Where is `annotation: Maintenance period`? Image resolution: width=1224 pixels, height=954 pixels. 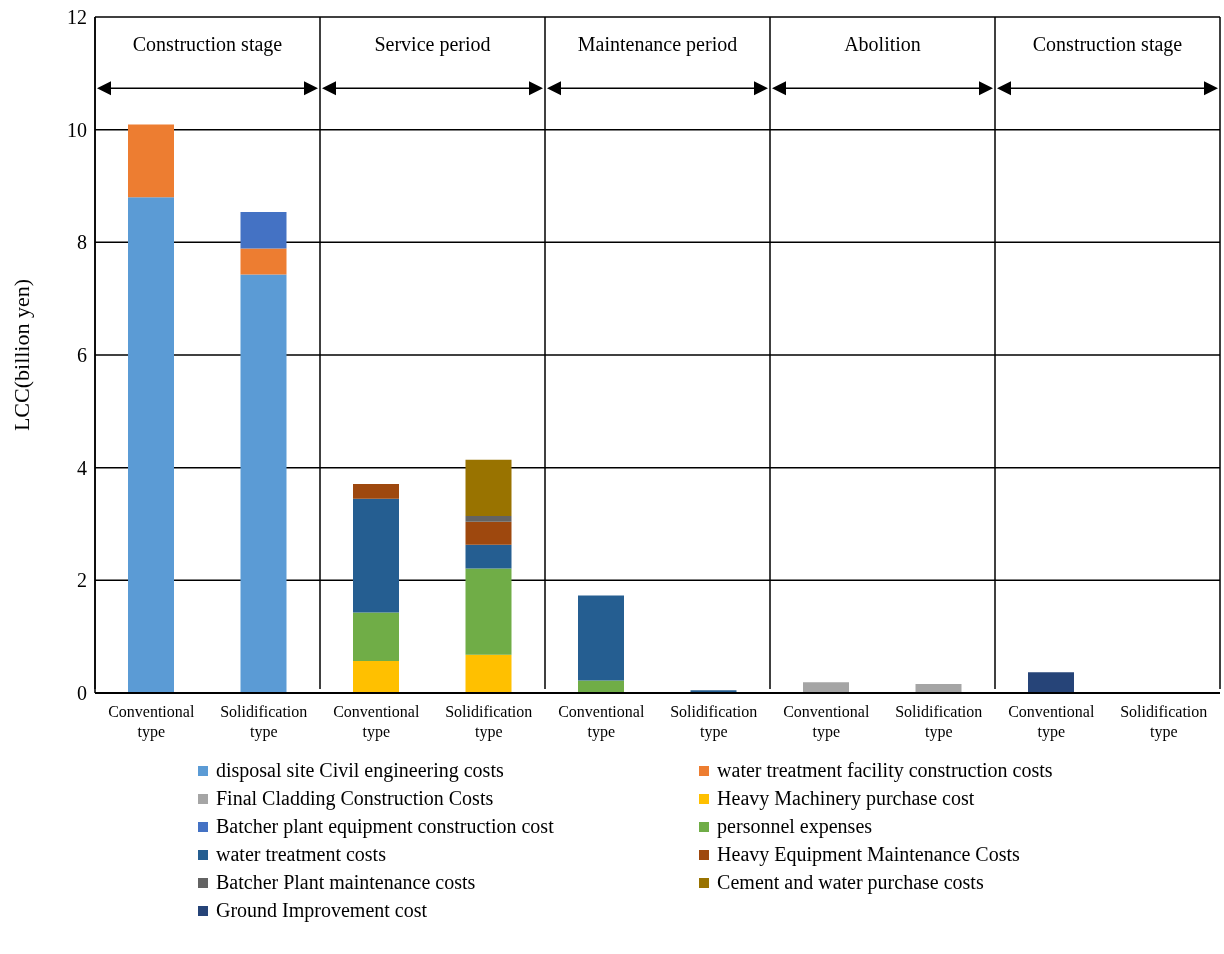 annotation: Maintenance period is located at coordinates (657, 44).